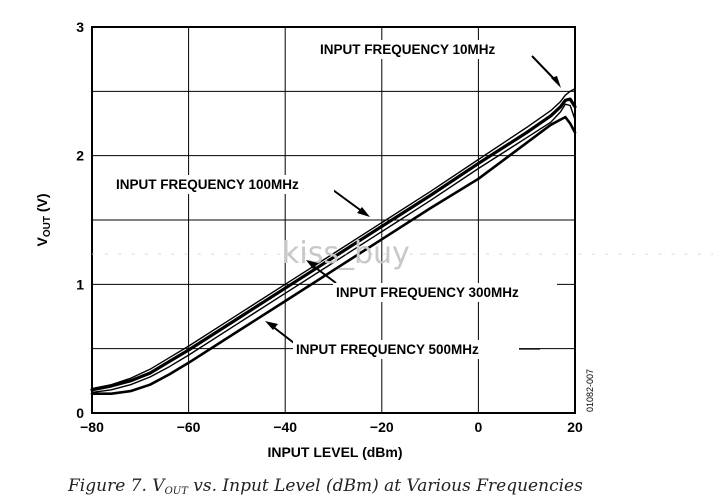  What do you see at coordinates (42, 204) in the screenshot?
I see `y-axis-label-unit: (V)` at bounding box center [42, 204].